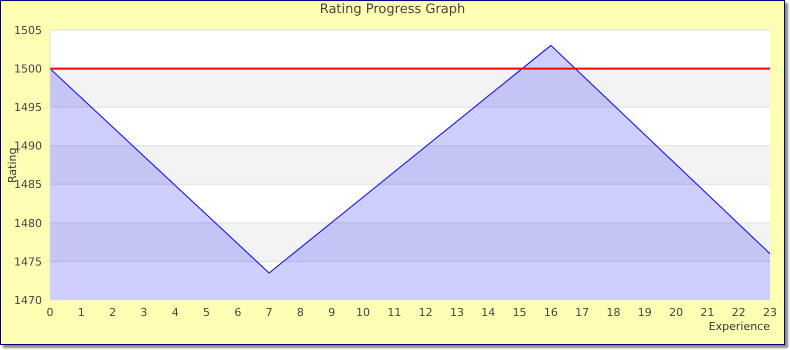 The image size is (790, 350). I want to click on chart-title: Rating Progress Graph, so click(392, 9).